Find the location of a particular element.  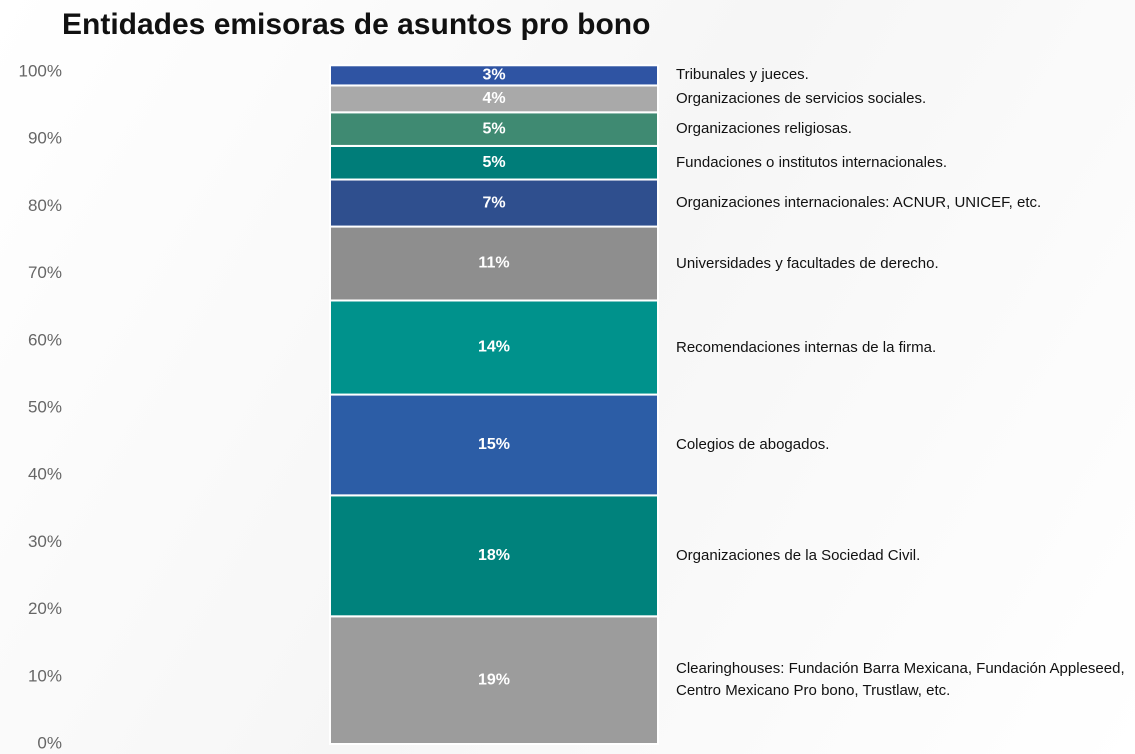

value-label: 3% is located at coordinates (493, 75).